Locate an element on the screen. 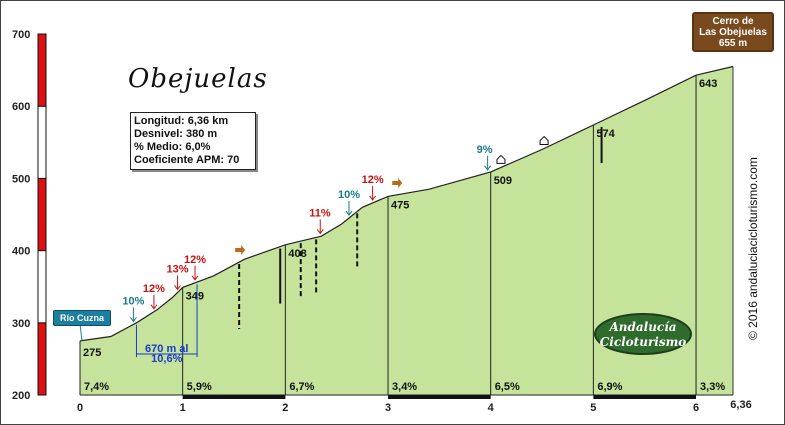 The width and height of the screenshot is (785, 425). start-tag-pointer is located at coordinates (81, 332).